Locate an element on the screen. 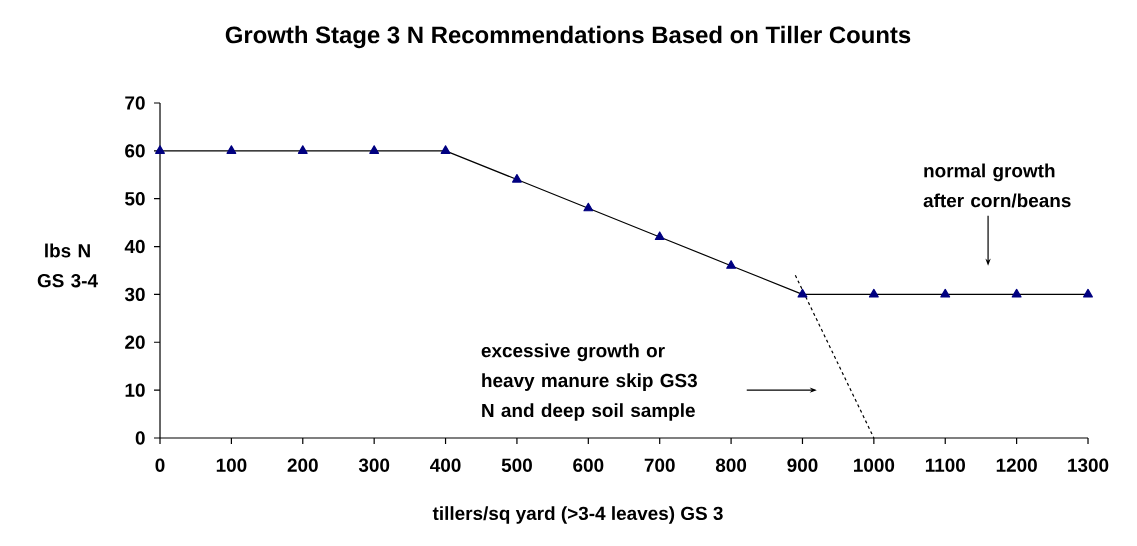  x-tick-label: 1300 is located at coordinates (1088, 465).